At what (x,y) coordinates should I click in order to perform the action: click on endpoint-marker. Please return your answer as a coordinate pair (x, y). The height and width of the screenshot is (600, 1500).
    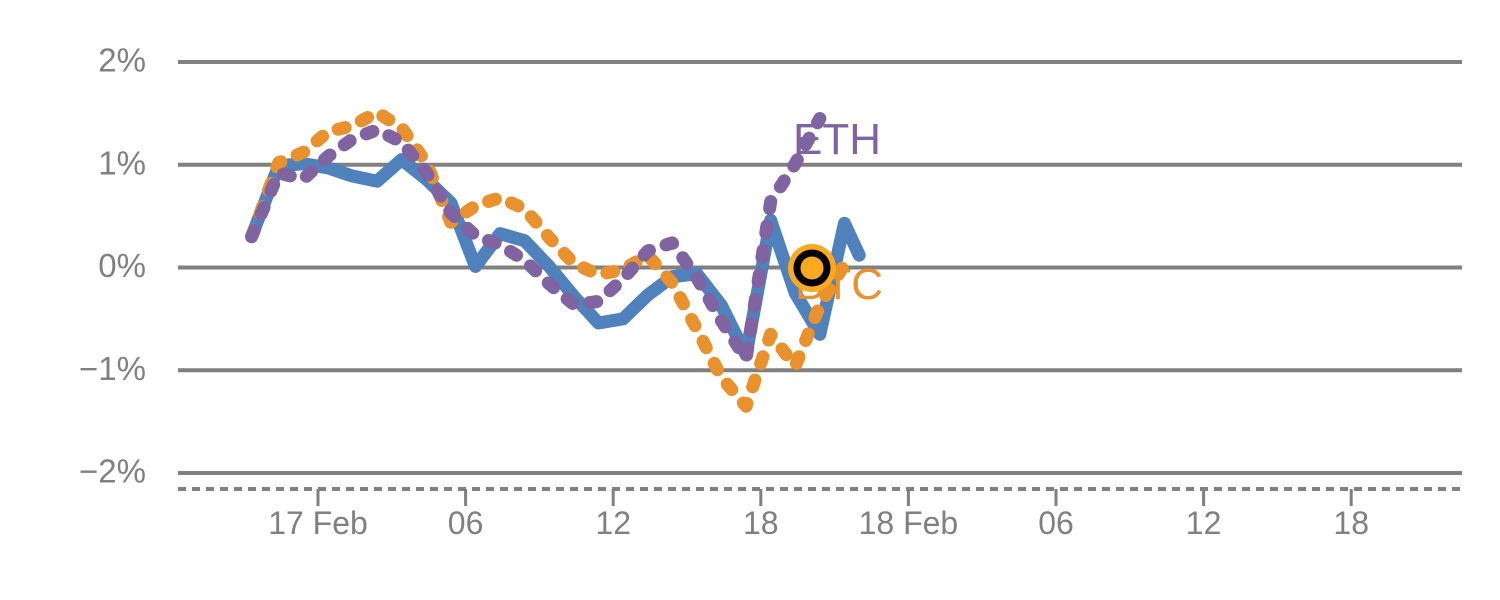
    Looking at the image, I should click on (812, 268).